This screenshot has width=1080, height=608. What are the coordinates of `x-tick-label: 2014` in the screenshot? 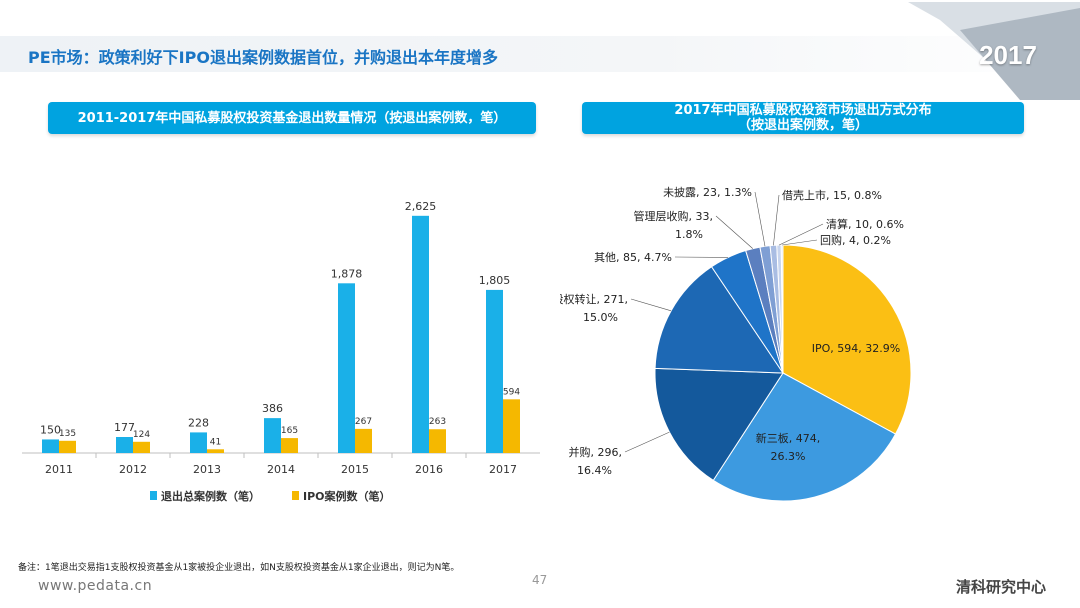 It's located at (281, 469).